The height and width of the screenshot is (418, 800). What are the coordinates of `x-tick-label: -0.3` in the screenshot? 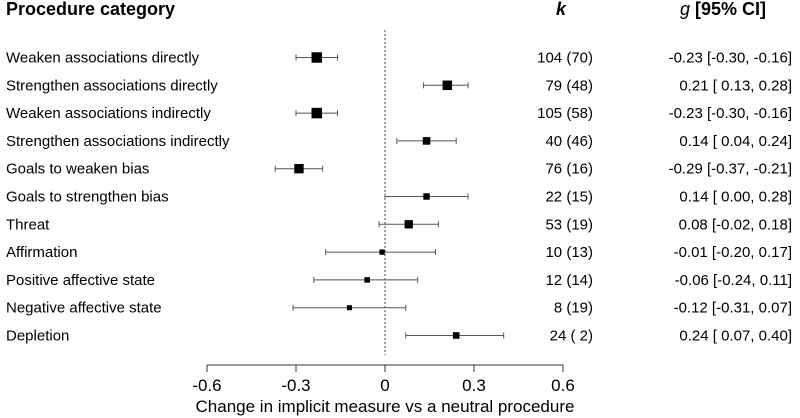 It's located at (295, 385).